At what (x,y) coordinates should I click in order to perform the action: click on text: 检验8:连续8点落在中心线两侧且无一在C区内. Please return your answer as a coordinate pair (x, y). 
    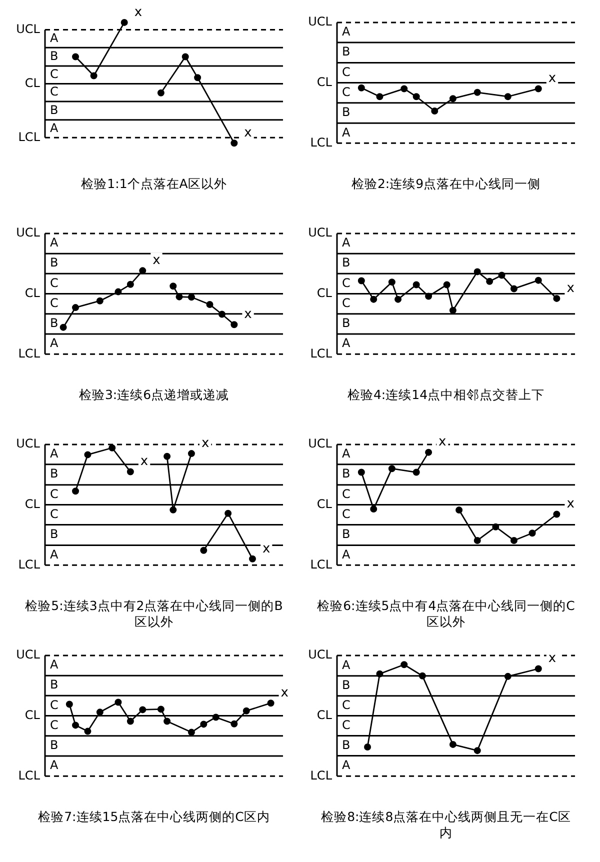
    Looking at the image, I should click on (446, 825).